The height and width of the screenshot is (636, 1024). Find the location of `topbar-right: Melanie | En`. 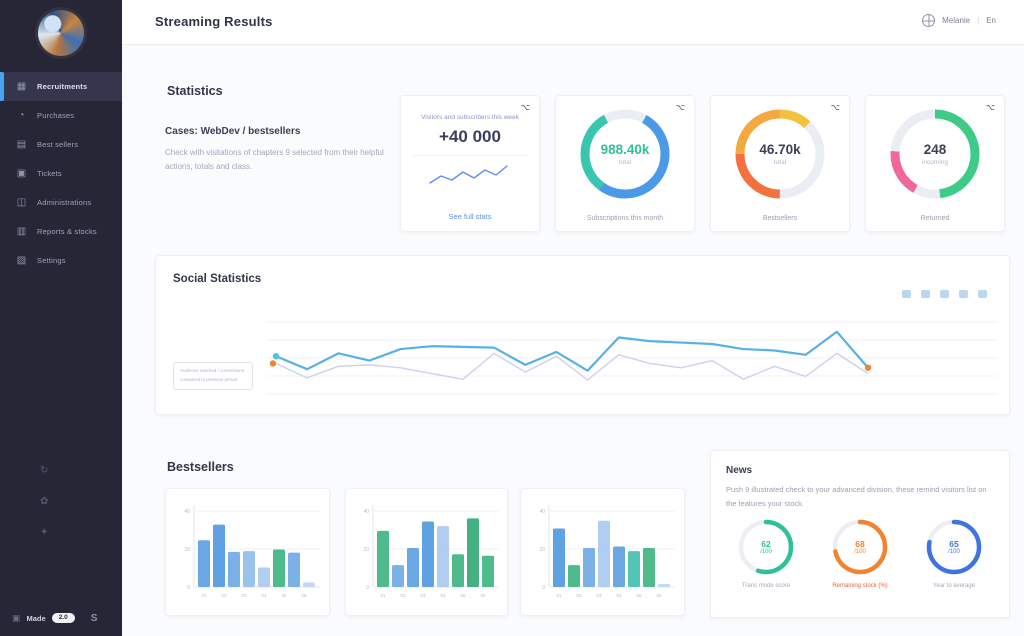

topbar-right: Melanie | En is located at coordinates (959, 20).